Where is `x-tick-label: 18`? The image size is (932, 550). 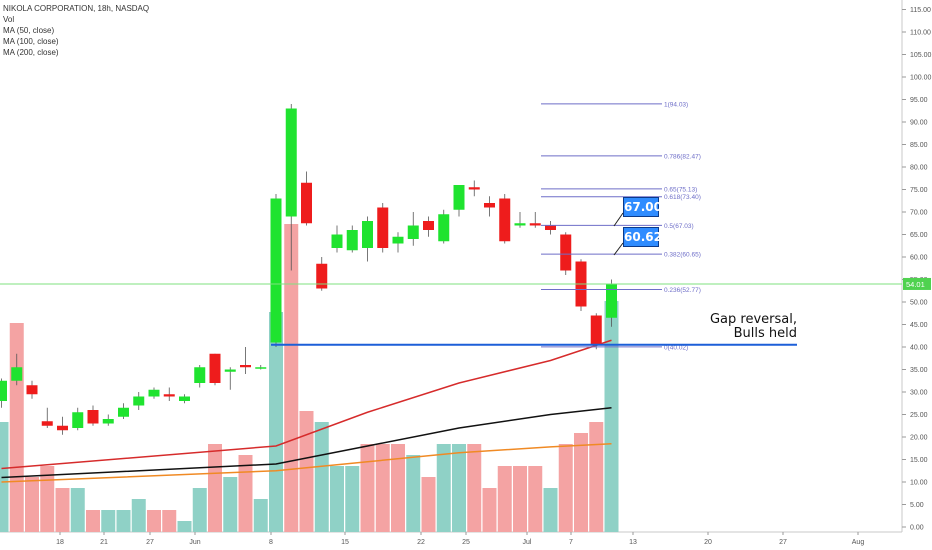
x-tick-label: 18 is located at coordinates (60, 542).